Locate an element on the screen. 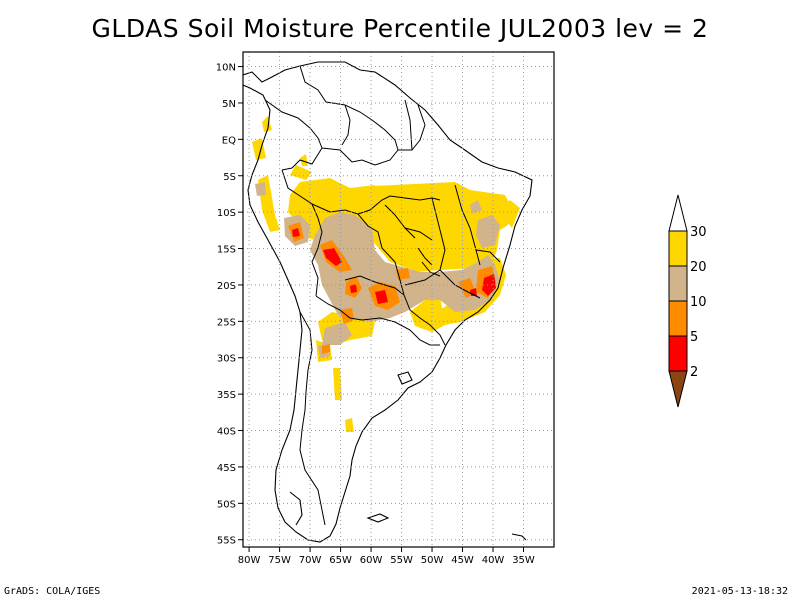 Image resolution: width=800 pixels, height=600 pixels. lat-tick-label: 55S is located at coordinates (226, 541).